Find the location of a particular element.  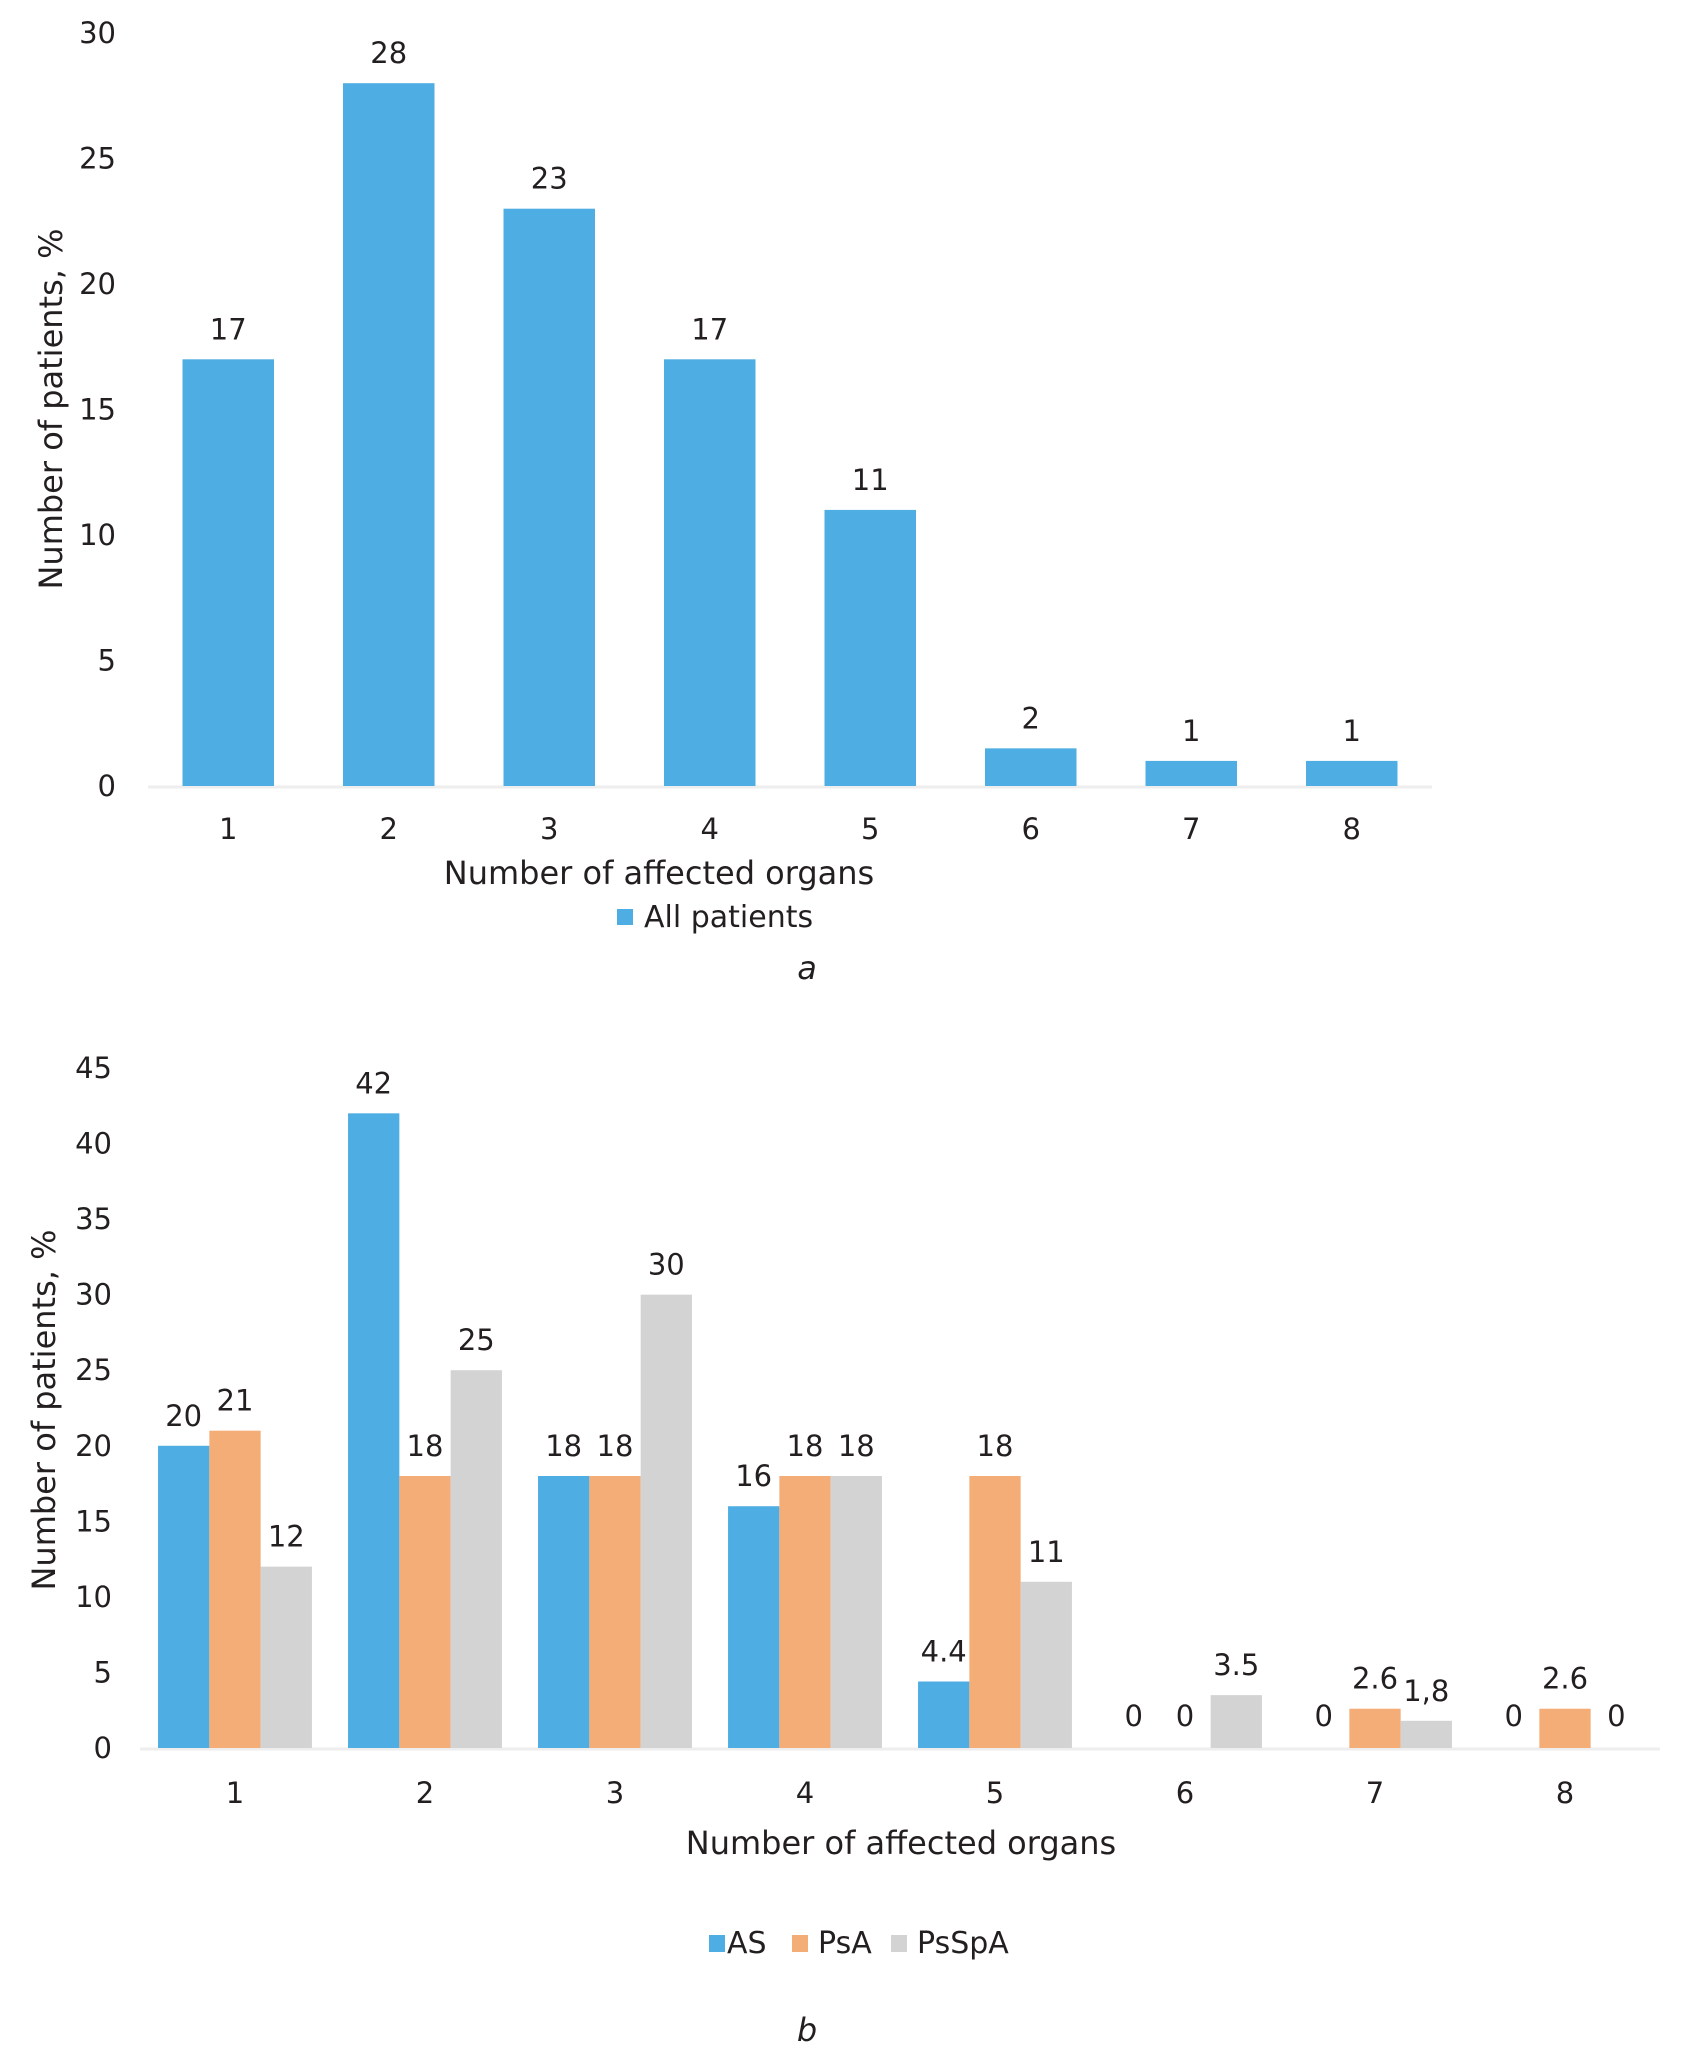

legend-swatch-psa is located at coordinates (800, 1943).